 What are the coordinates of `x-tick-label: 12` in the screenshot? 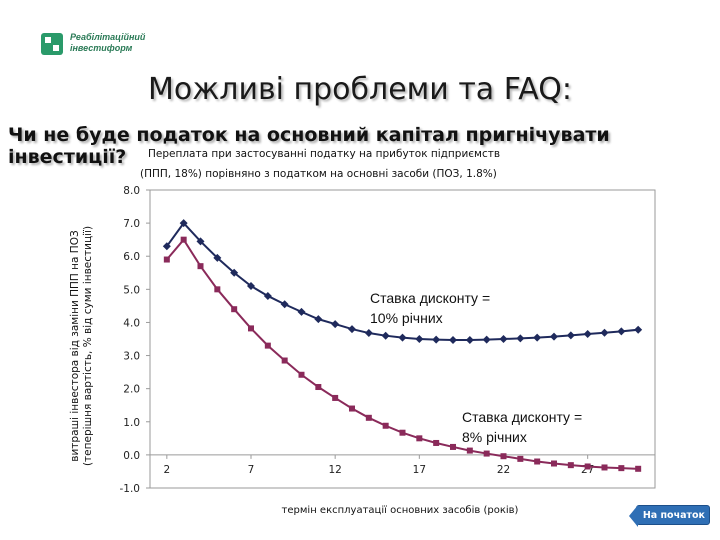 It's located at (334, 470).